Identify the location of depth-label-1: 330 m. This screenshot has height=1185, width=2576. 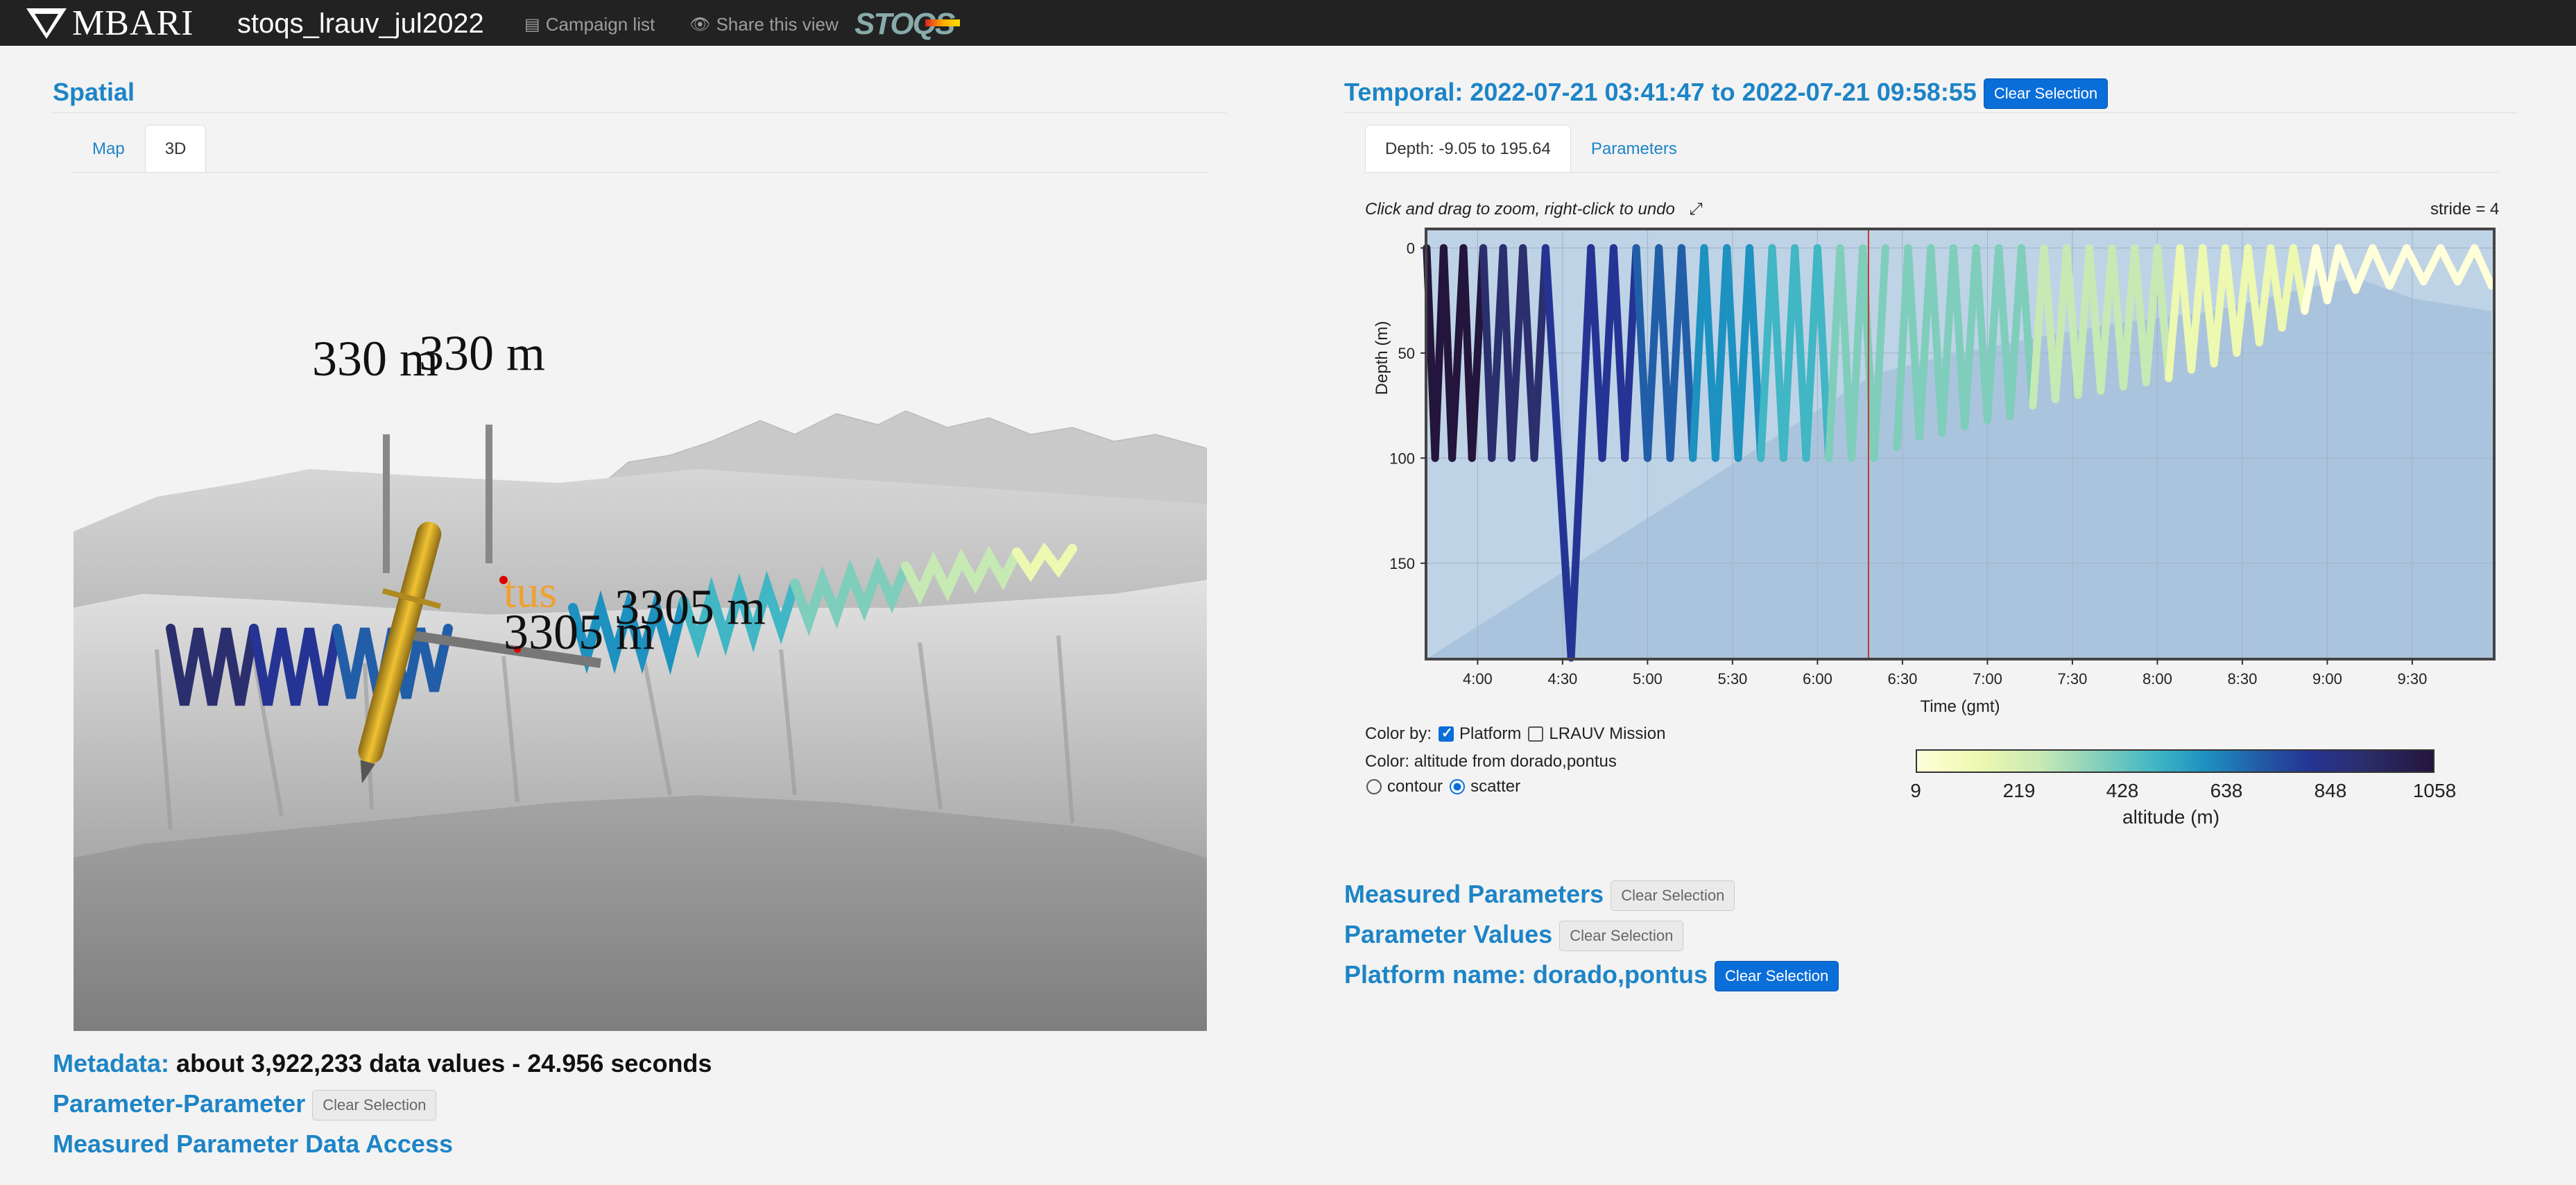
(375, 358).